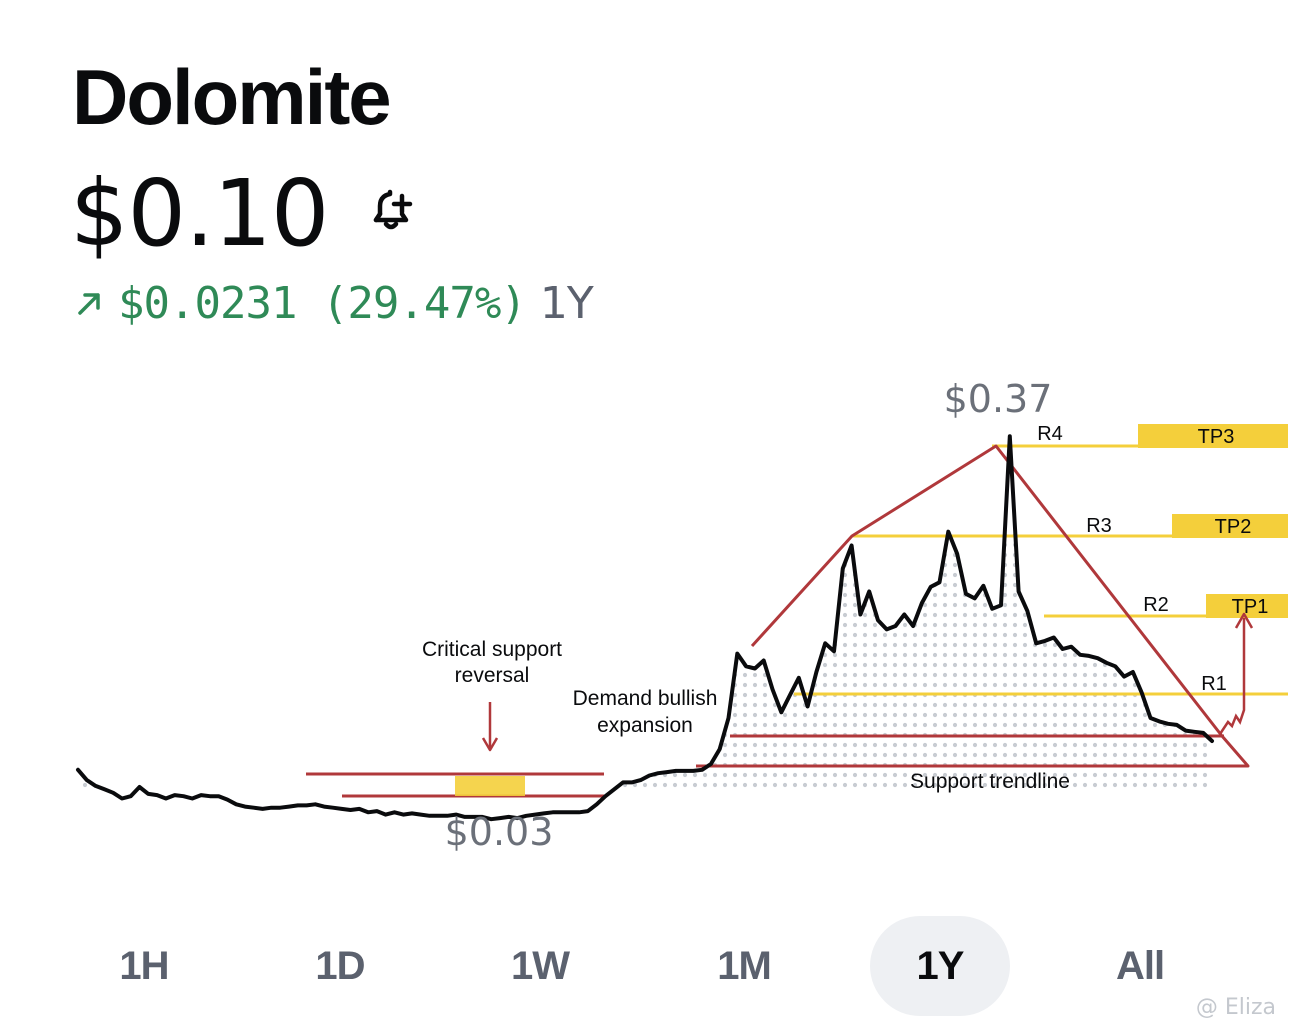  I want to click on current-price: $0.10, so click(199, 213).